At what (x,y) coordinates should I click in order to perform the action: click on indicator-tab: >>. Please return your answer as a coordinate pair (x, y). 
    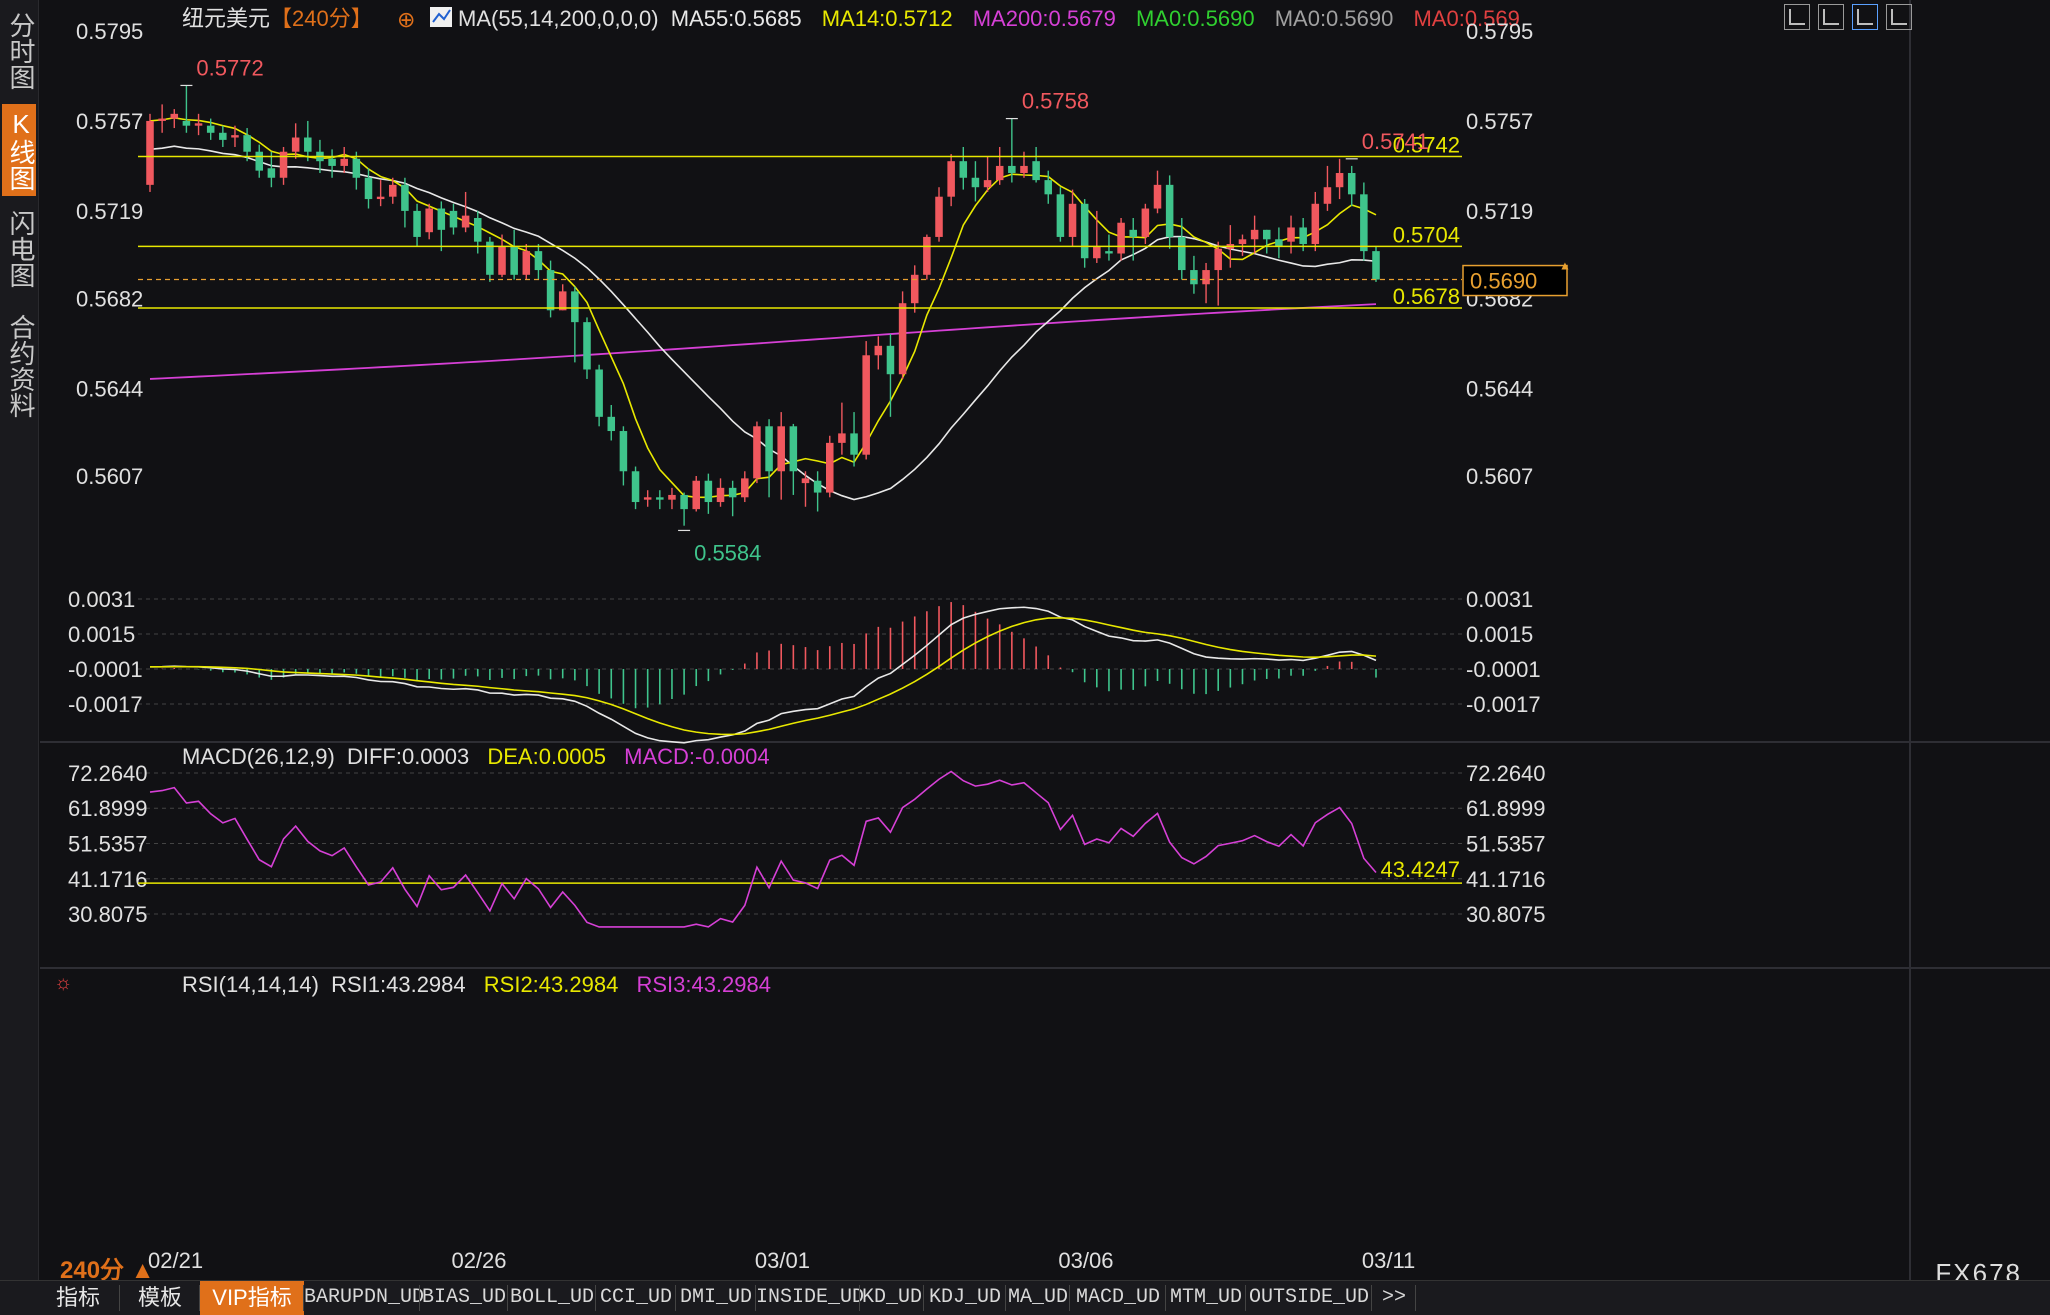
    Looking at the image, I should click on (1393, 1297).